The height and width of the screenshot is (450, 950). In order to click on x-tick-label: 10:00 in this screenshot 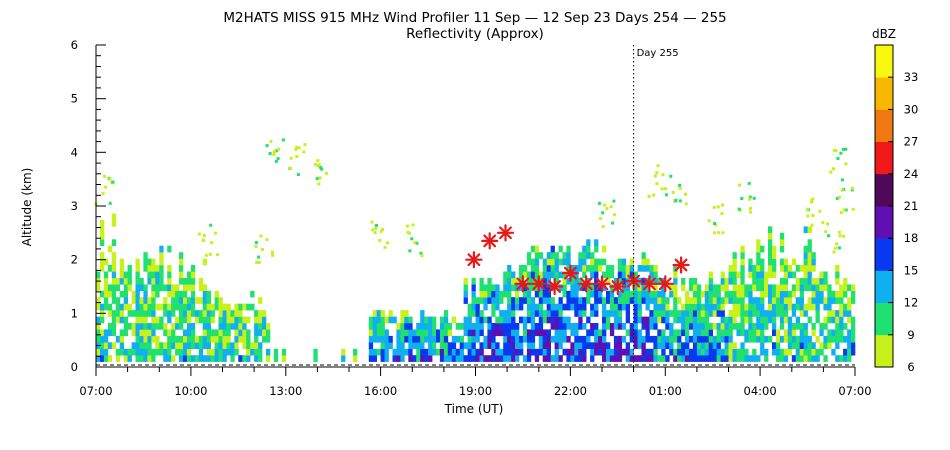, I will do `click(190, 391)`.